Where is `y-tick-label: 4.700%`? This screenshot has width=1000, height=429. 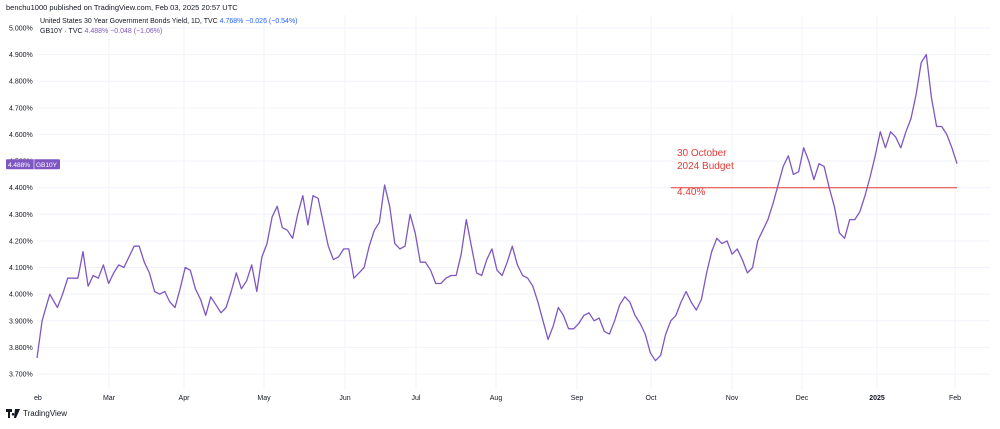
y-tick-label: 4.700% is located at coordinates (21, 108).